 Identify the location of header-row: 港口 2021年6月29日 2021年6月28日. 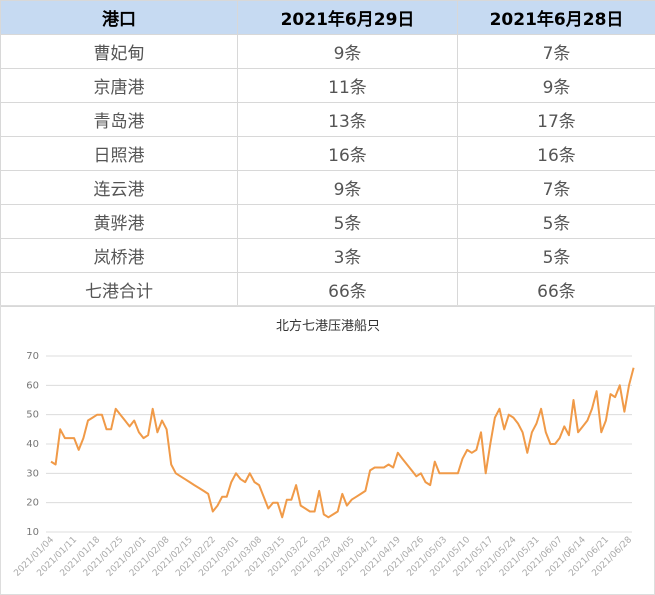
(327, 17).